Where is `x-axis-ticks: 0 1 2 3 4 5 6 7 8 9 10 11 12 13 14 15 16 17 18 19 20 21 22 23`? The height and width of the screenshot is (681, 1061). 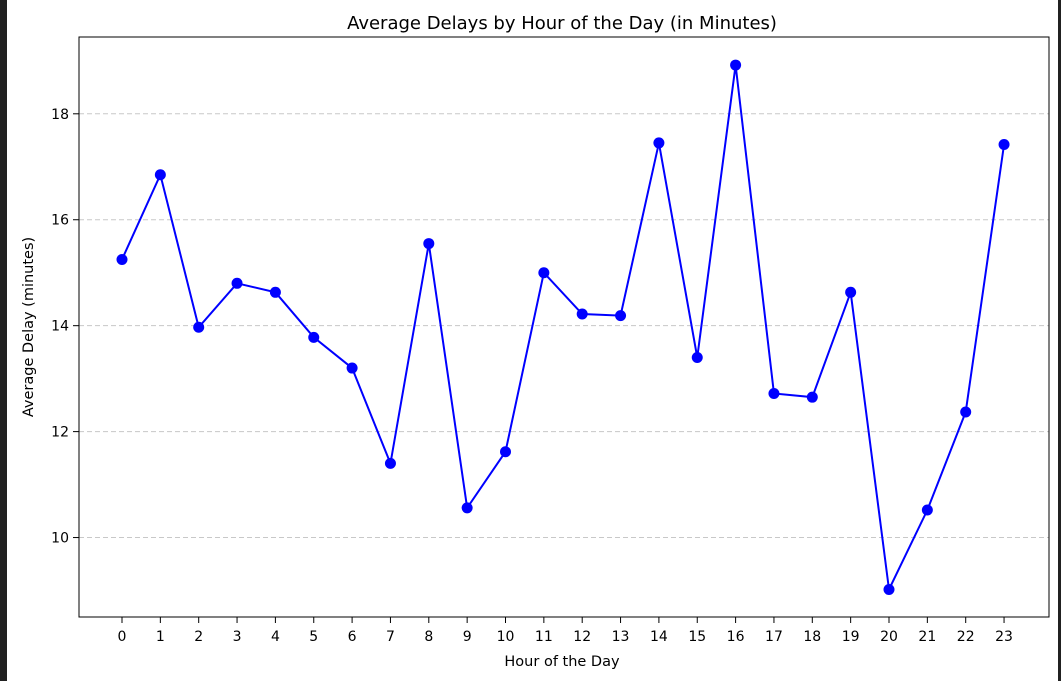
x-axis-ticks: 0 1 2 3 4 5 6 7 8 9 10 11 12 13 14 15 16 17 18 19 20 21 22 23 is located at coordinates (565, 631).